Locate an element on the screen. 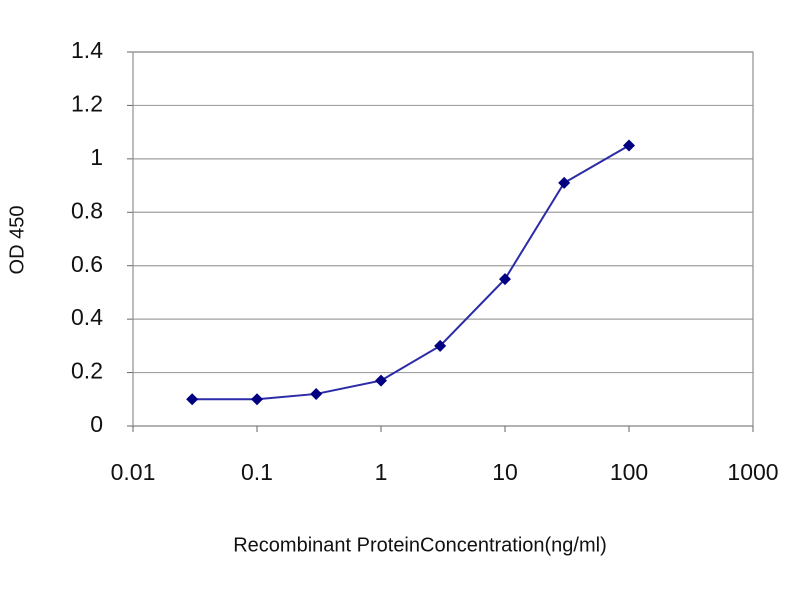 The image size is (800, 600). x-tick-label: 100 is located at coordinates (629, 472).